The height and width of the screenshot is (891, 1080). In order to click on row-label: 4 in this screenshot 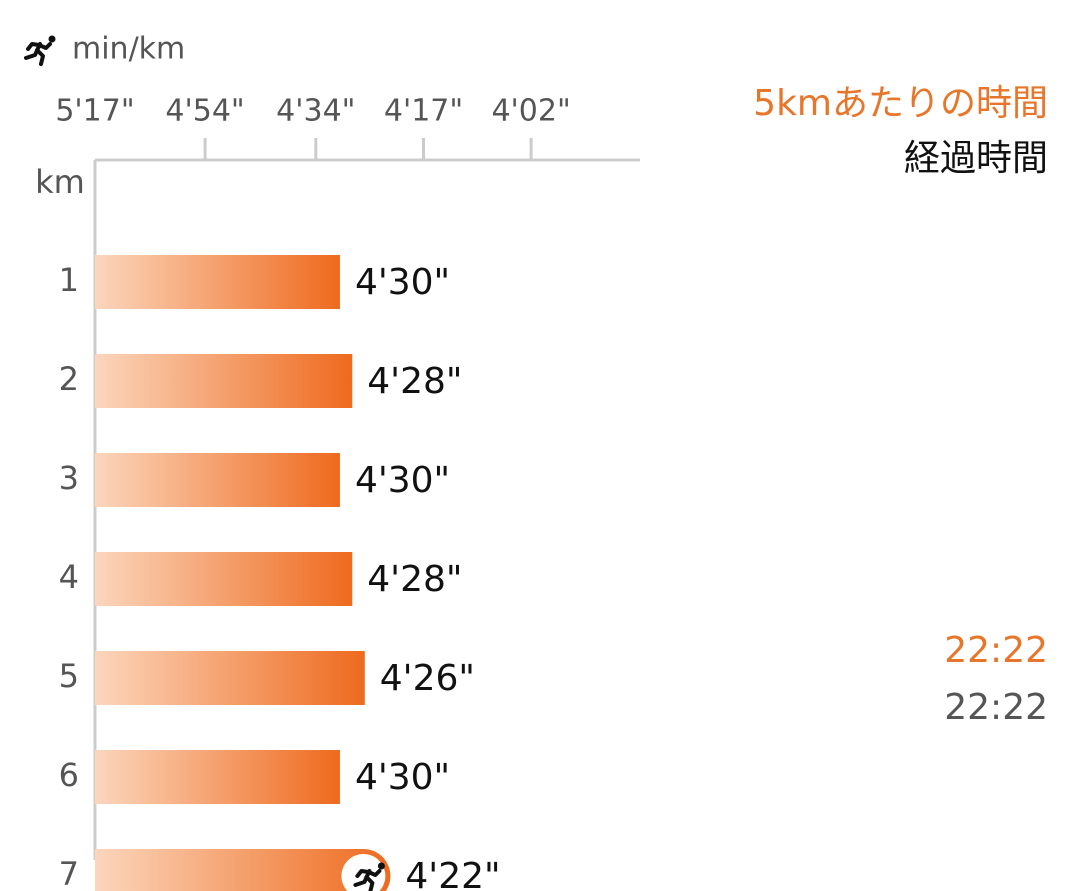, I will do `click(69, 577)`.